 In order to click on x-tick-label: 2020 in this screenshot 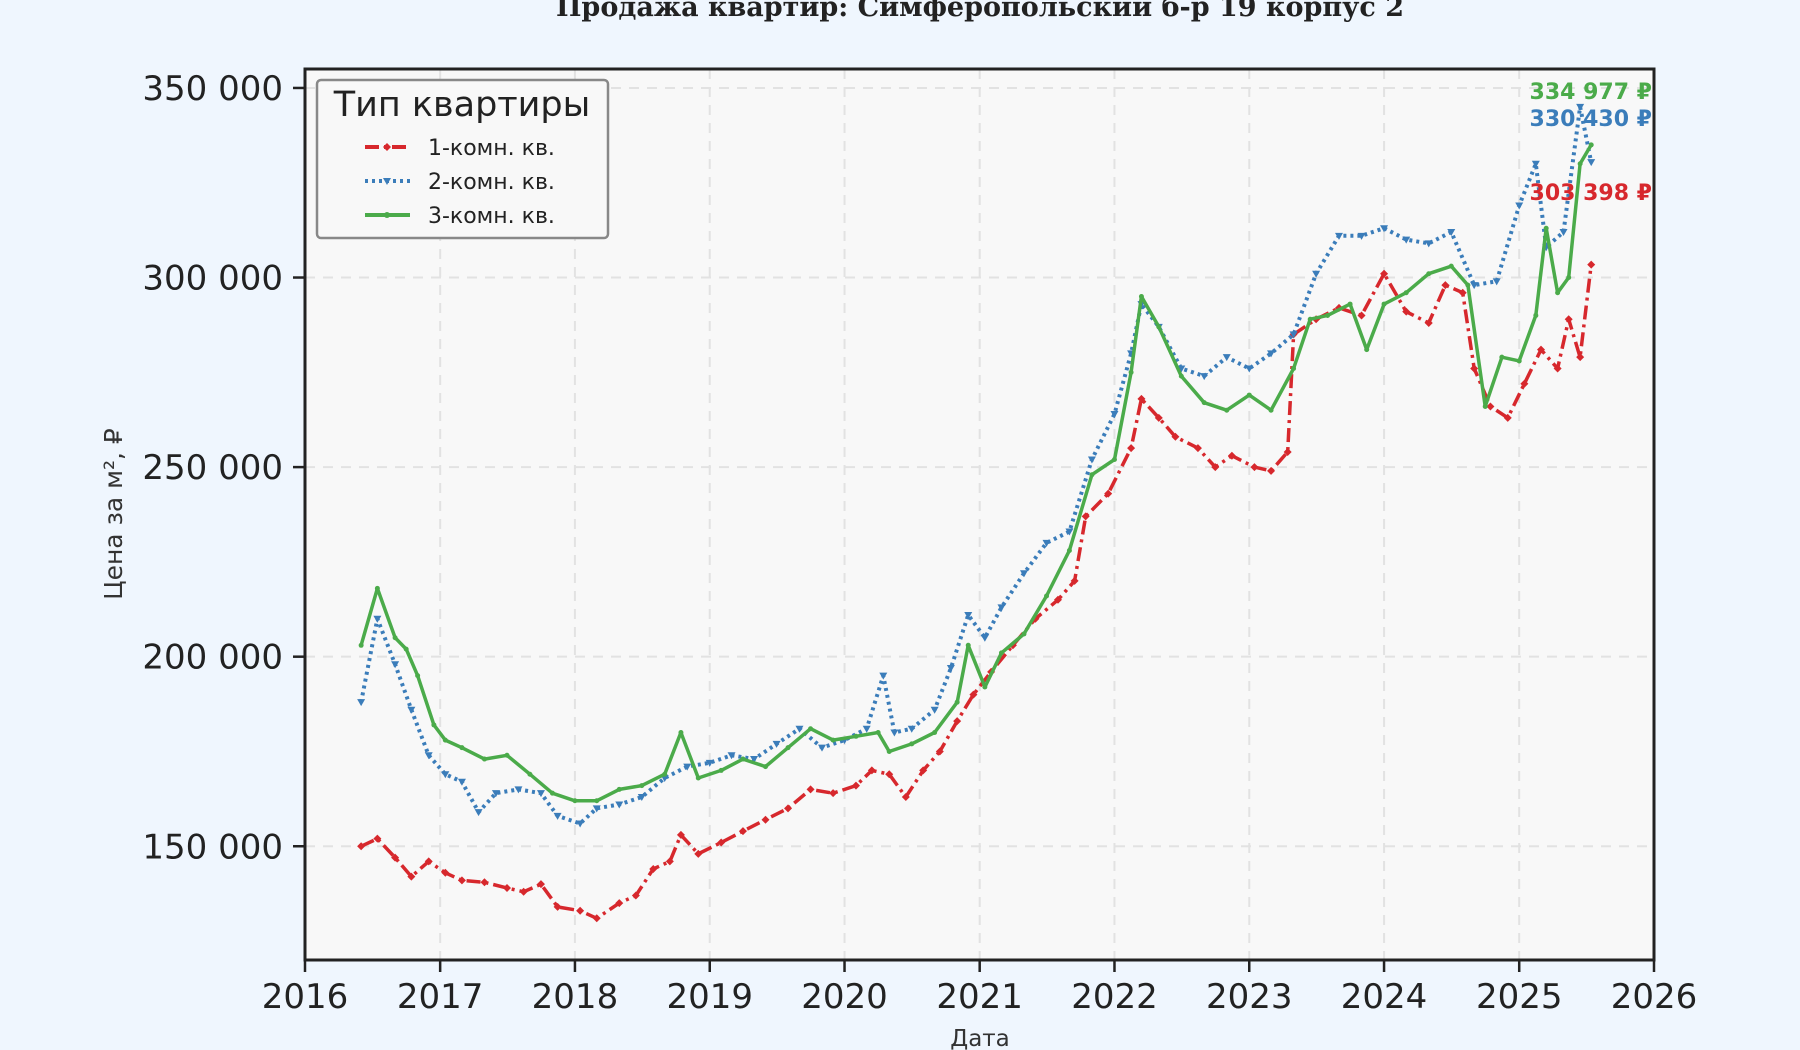, I will do `click(844, 997)`.